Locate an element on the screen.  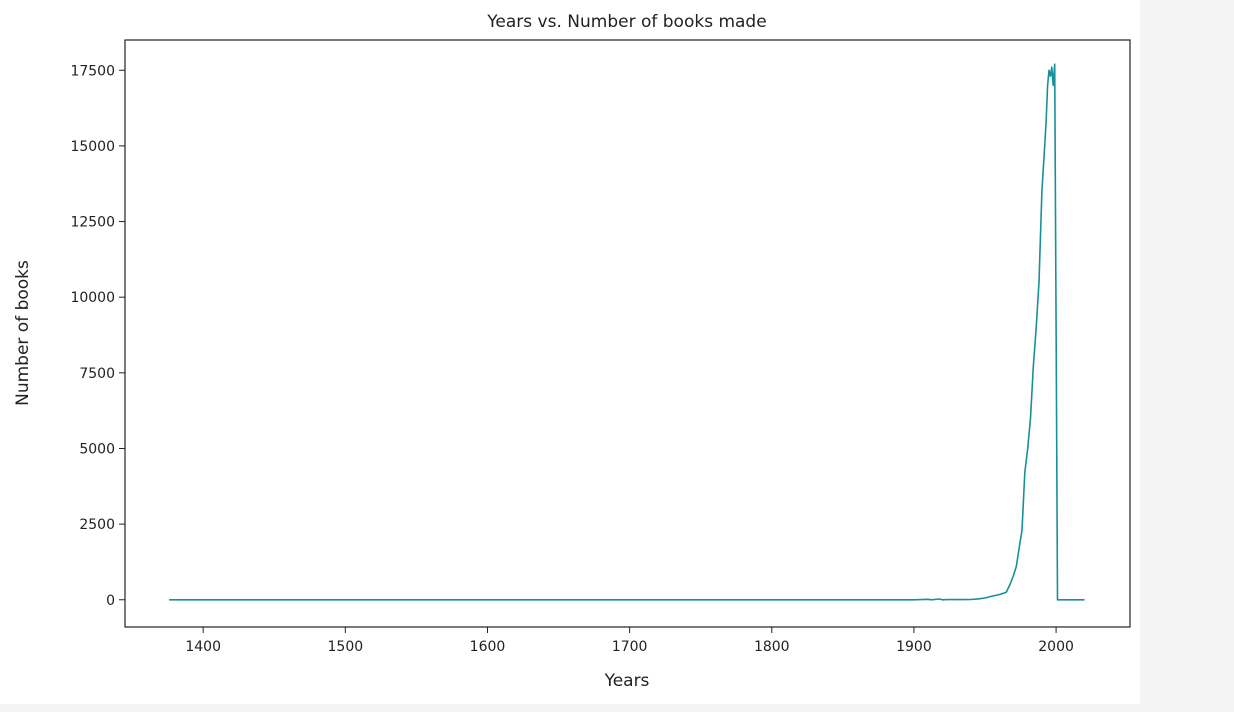
x-tick-label: 1600 is located at coordinates (488, 647).